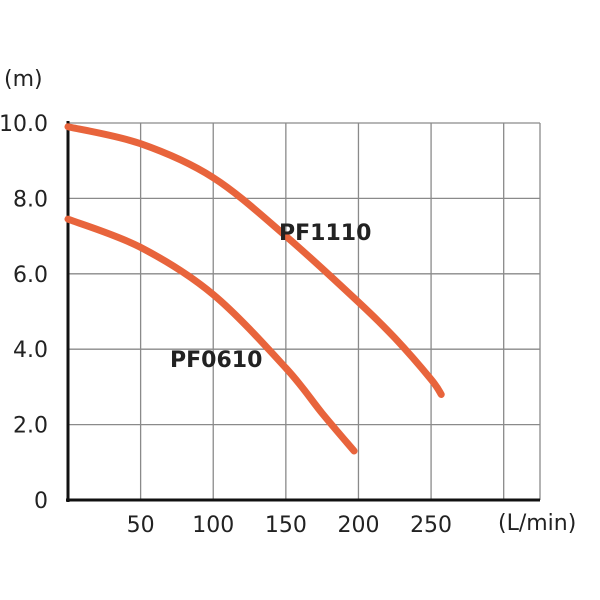  Describe the element at coordinates (216, 360) in the screenshot. I see `series-label-pf0610: PF0610` at that location.